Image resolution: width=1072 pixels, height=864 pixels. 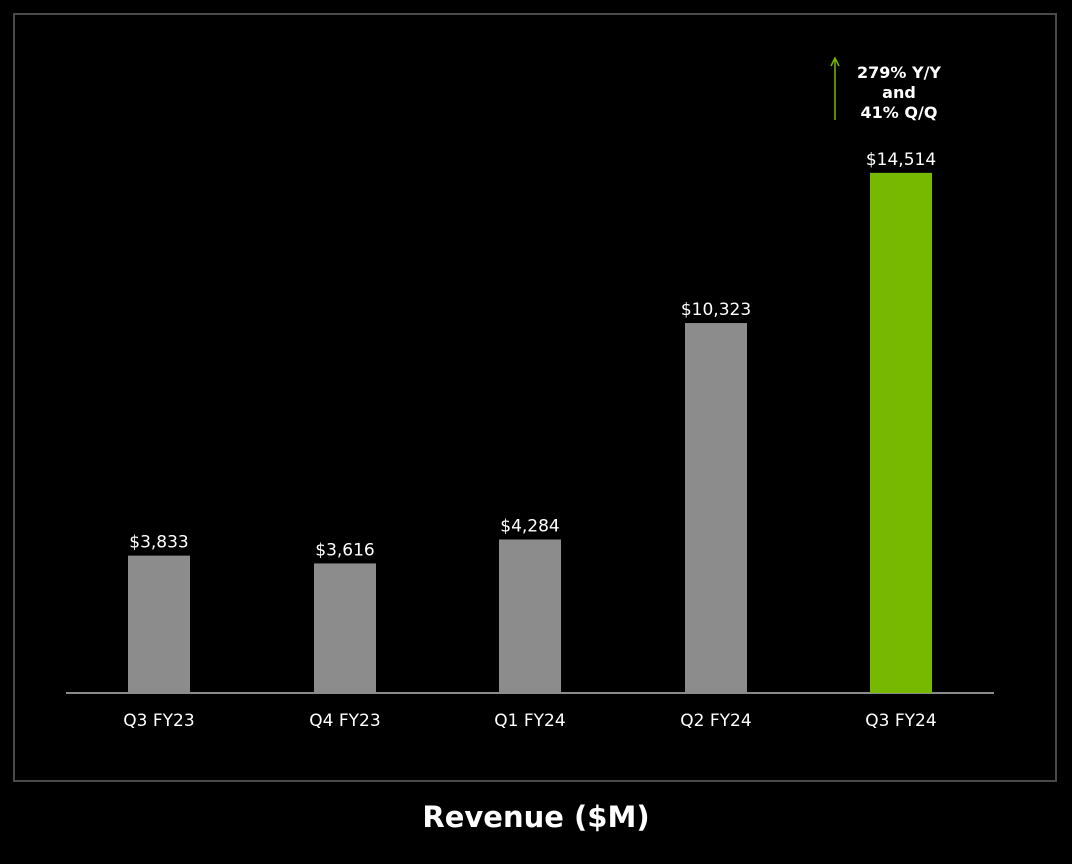 What do you see at coordinates (344, 550) in the screenshot?
I see `value-label: $3,616` at bounding box center [344, 550].